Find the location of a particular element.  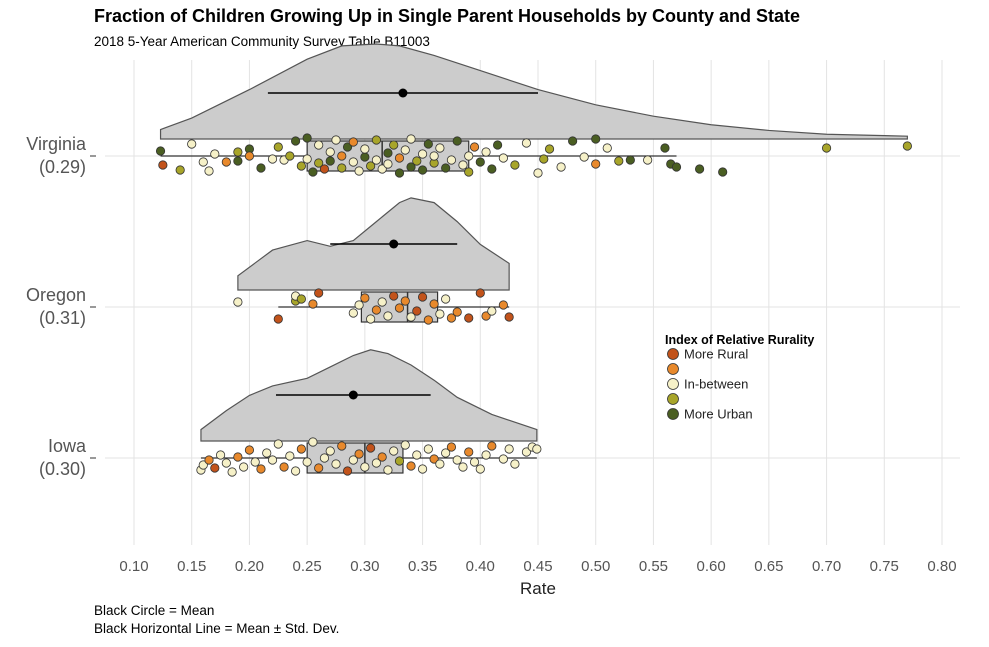

x-tick-label: 0.80 is located at coordinates (941, 566).